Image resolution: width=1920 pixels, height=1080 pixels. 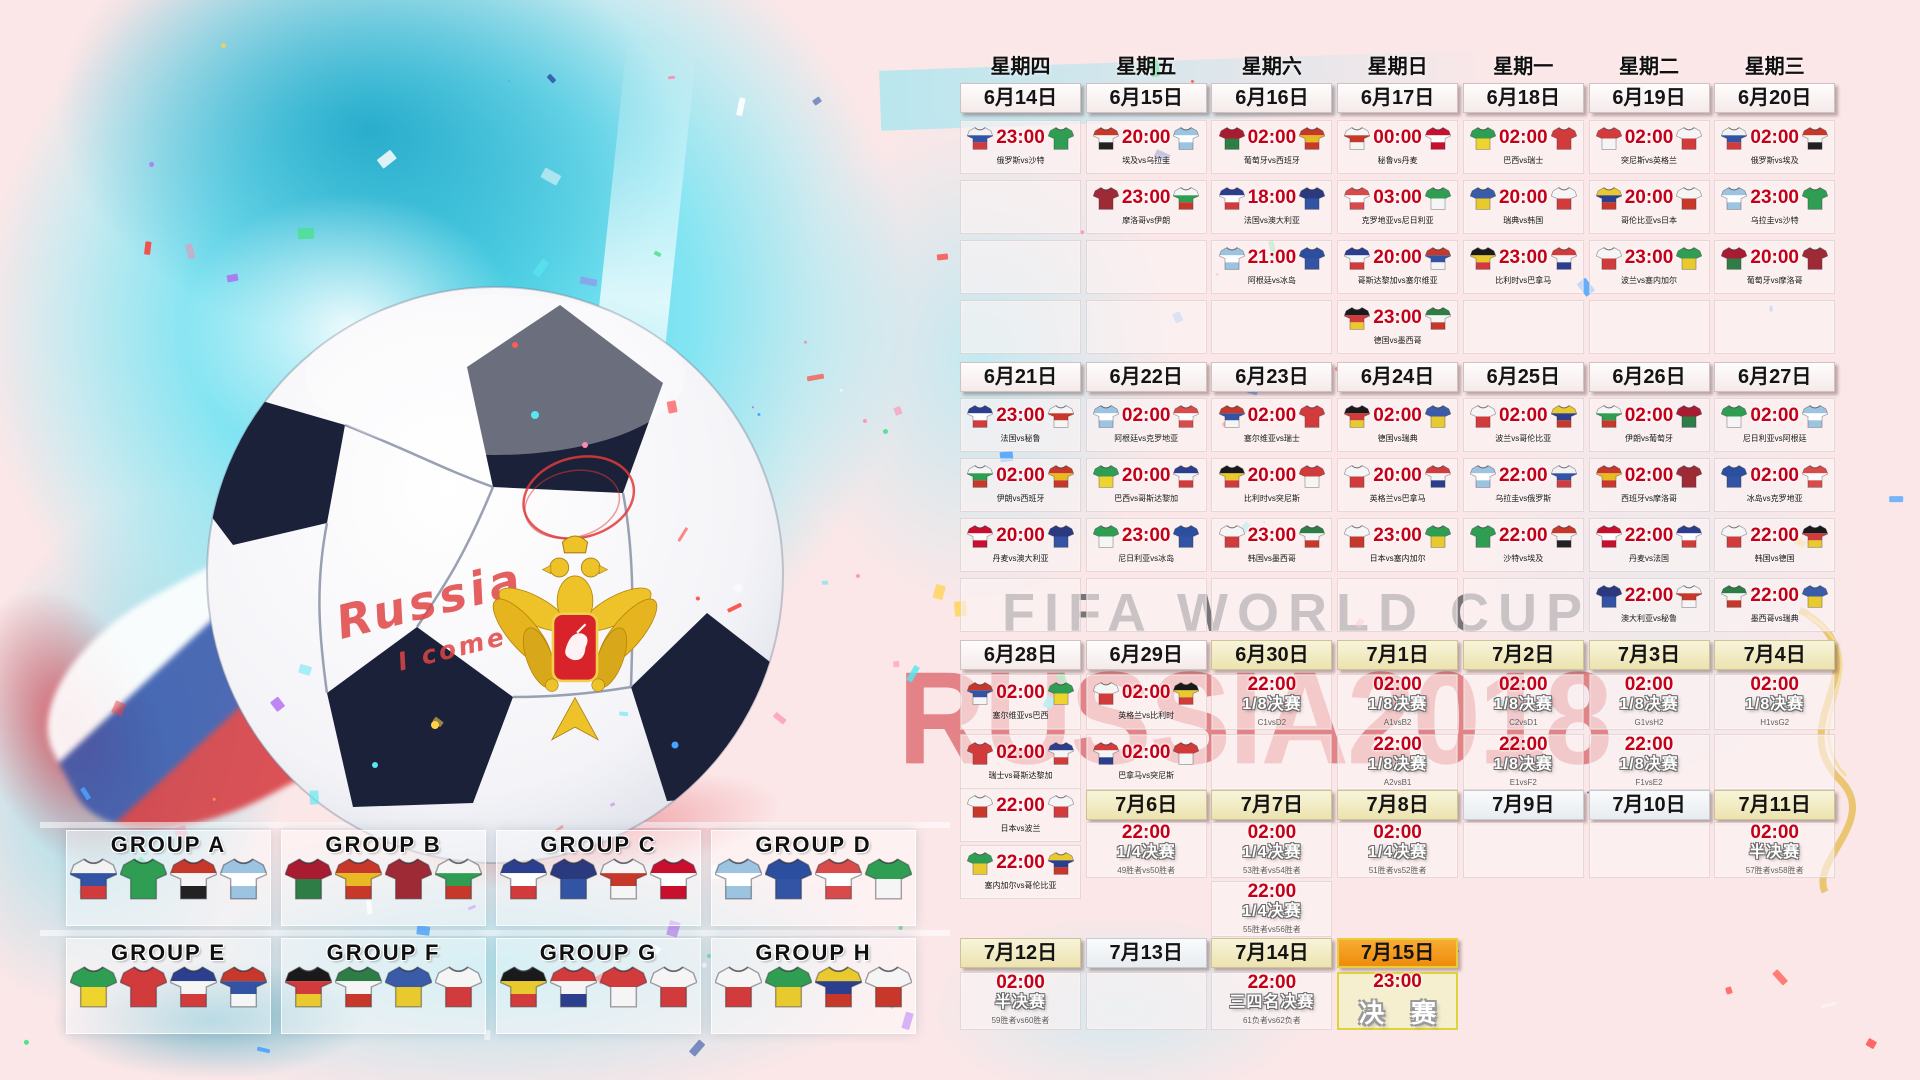 What do you see at coordinates (383, 987) in the screenshot?
I see `group-jerseys` at bounding box center [383, 987].